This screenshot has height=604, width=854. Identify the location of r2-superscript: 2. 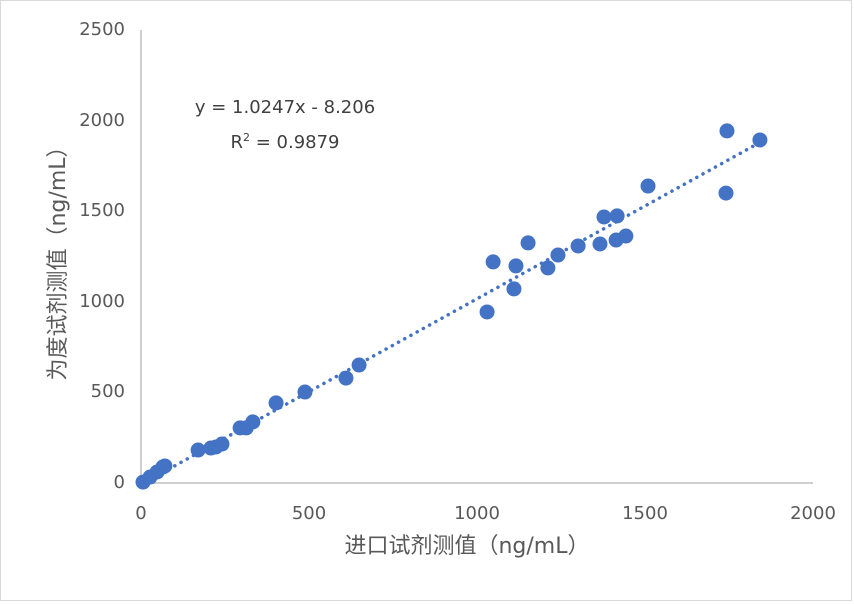
(246, 137).